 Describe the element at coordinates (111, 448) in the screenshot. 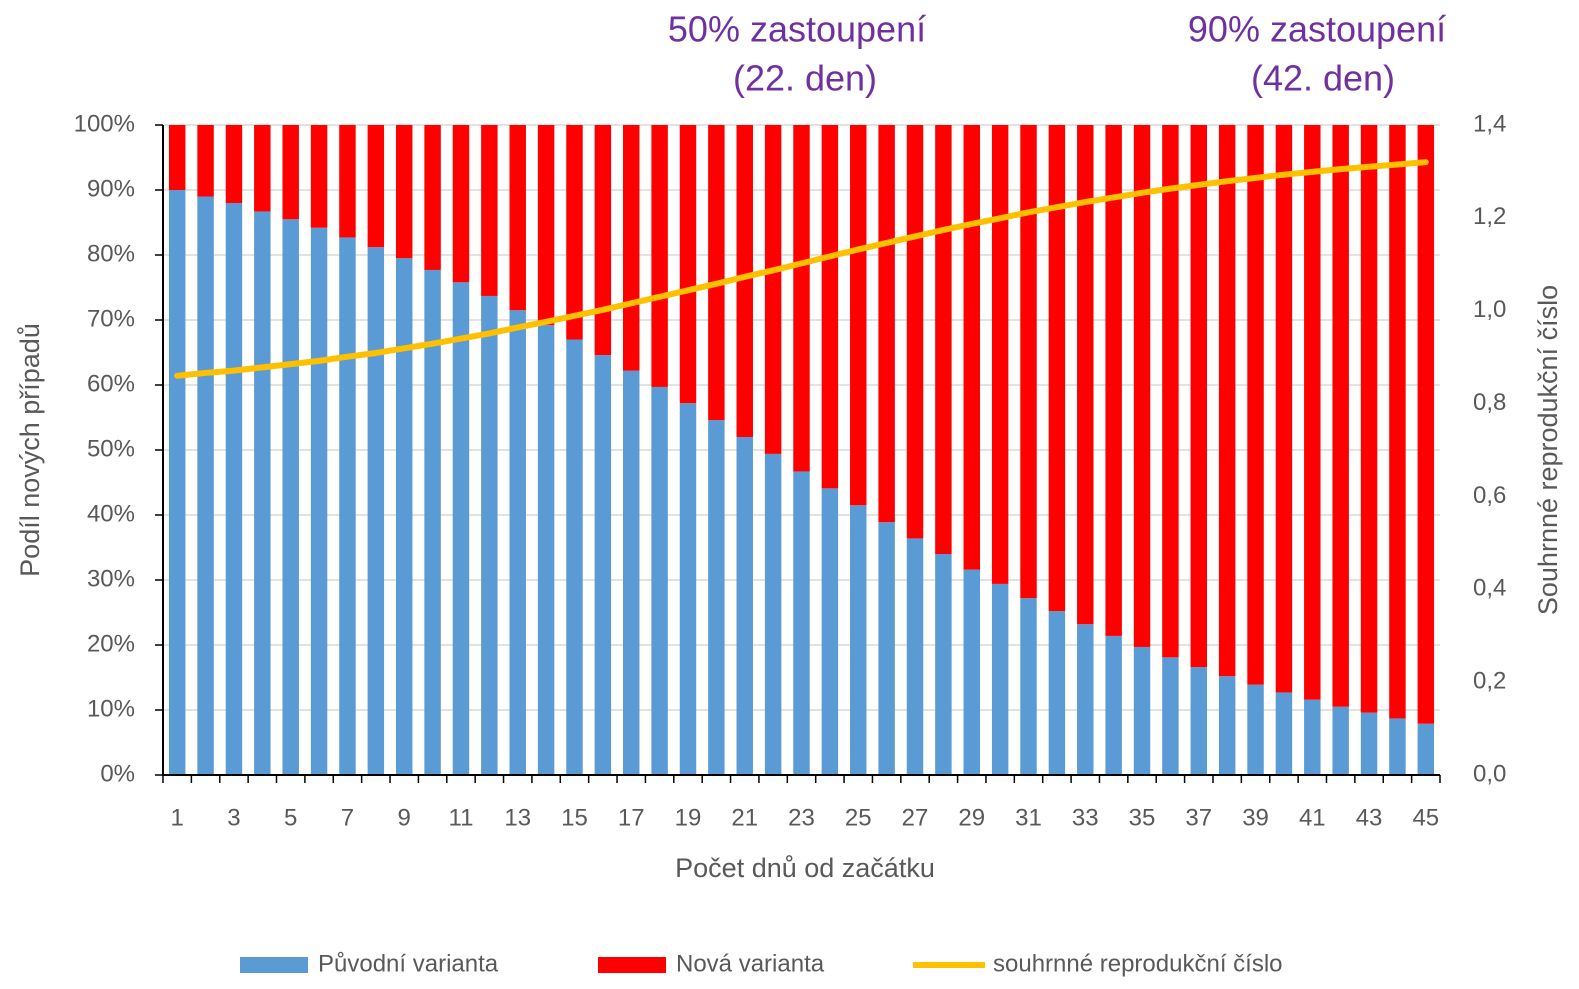

I see `y-tick-label: 50%` at that location.